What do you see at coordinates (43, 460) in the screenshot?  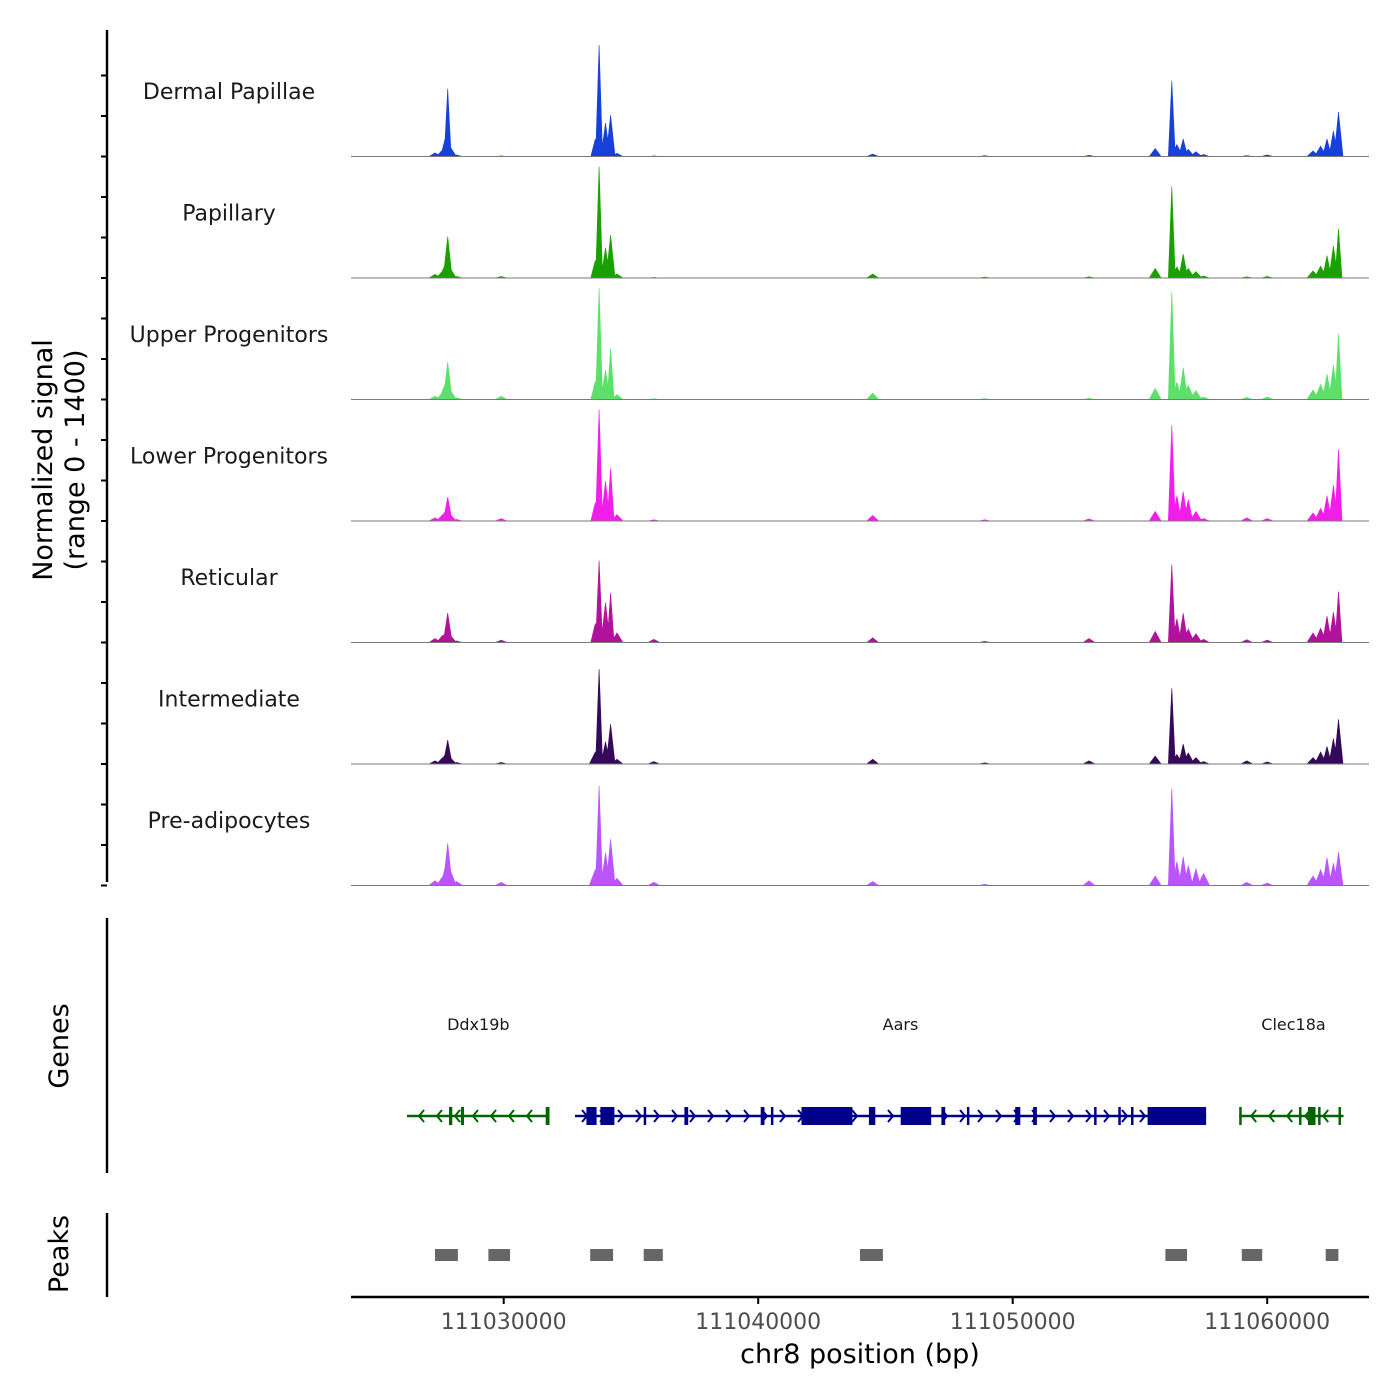 I see `y-axis-title: Normalized signal` at bounding box center [43, 460].